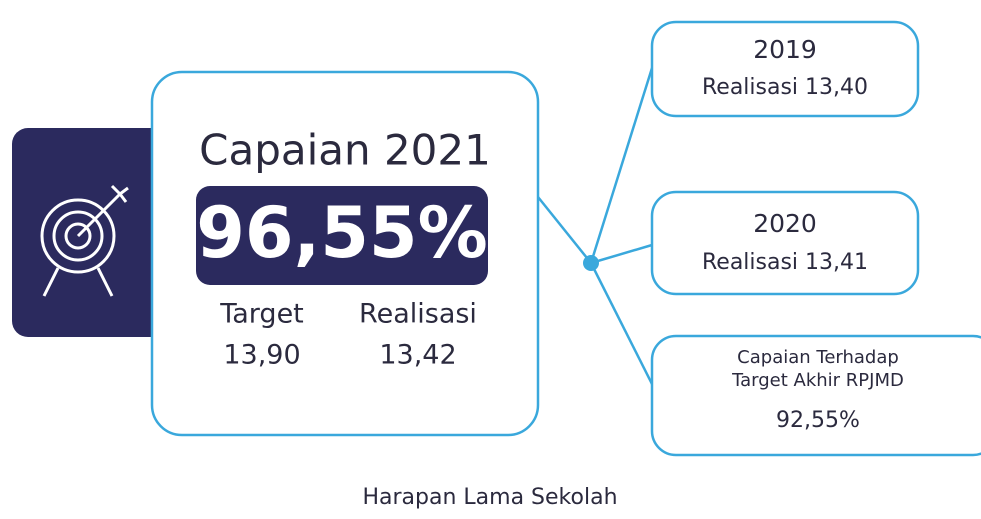 The image size is (981, 519). I want to click on icon-panel, so click(92, 232).